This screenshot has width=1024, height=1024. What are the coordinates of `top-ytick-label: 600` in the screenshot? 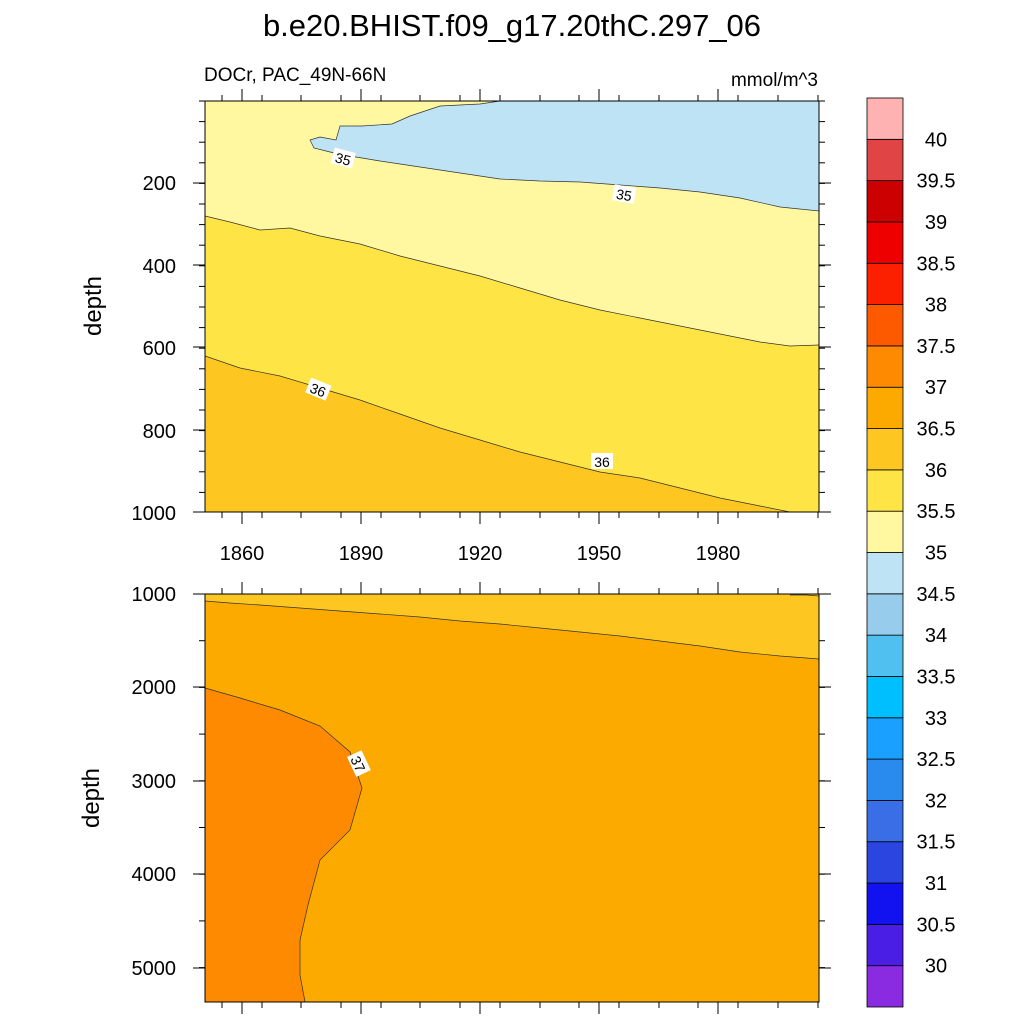 It's located at (159, 349).